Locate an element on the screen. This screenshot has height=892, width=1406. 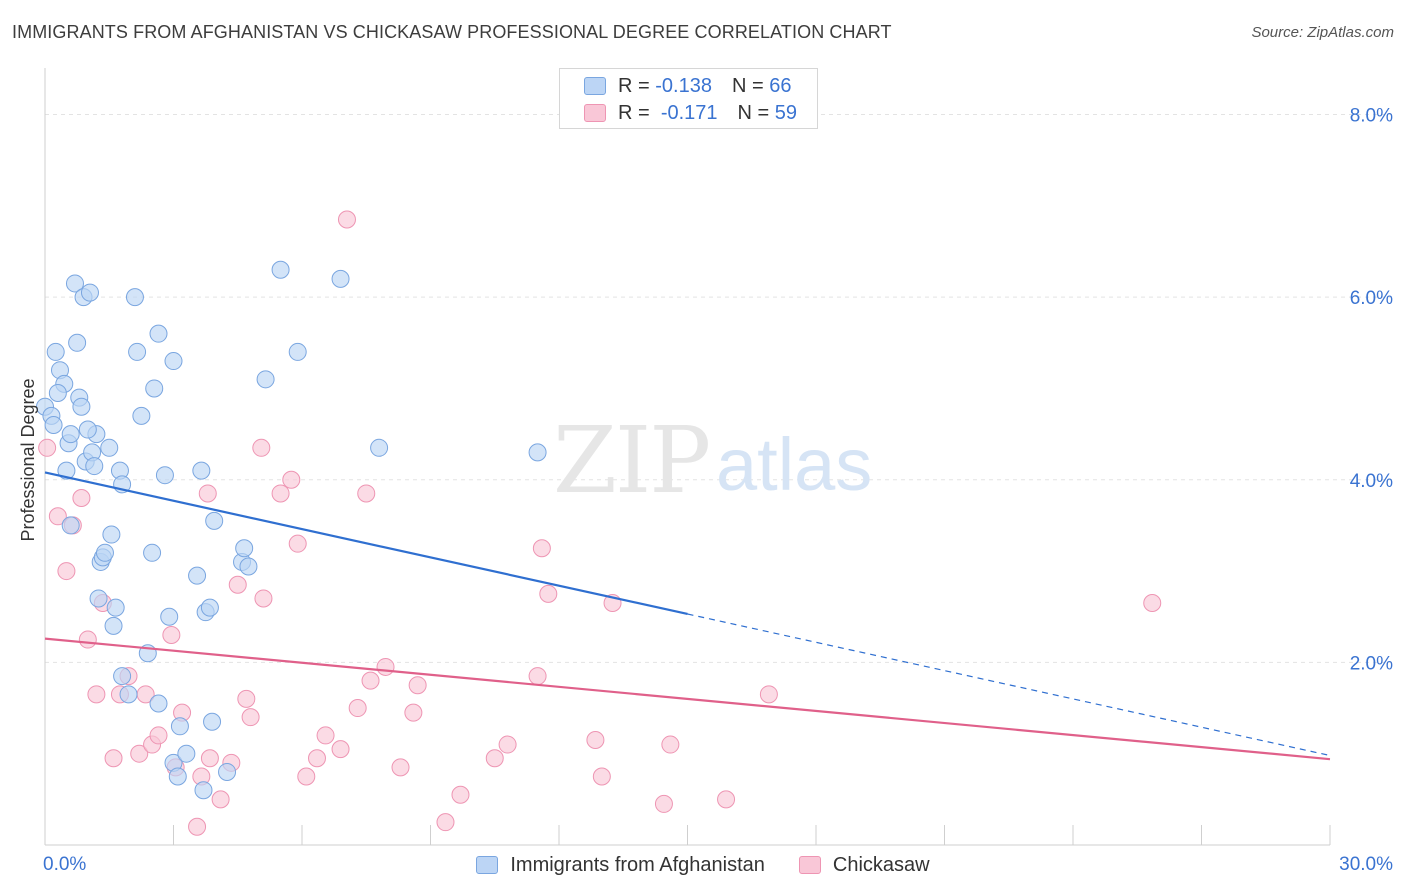
stats-row-chickasaw: R = -0.171 N = 59 is located at coordinates (690, 113).